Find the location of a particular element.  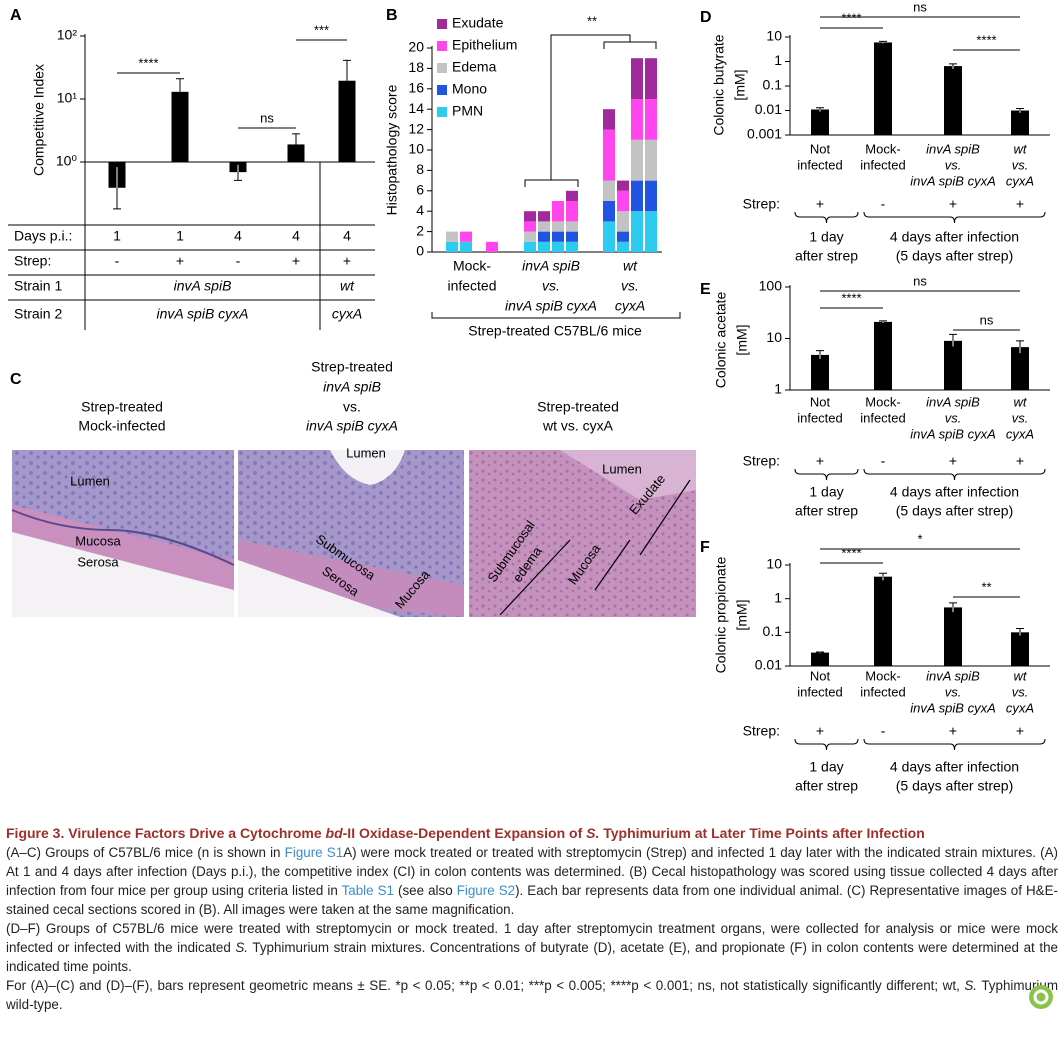

y-tick-label: 10⁰ is located at coordinates (67, 161).